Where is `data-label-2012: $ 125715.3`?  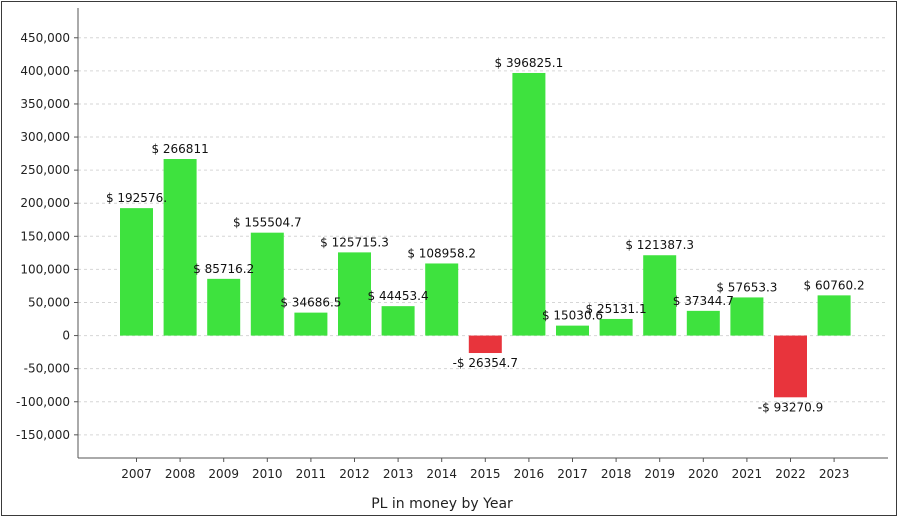 data-label-2012: $ 125715.3 is located at coordinates (354, 242).